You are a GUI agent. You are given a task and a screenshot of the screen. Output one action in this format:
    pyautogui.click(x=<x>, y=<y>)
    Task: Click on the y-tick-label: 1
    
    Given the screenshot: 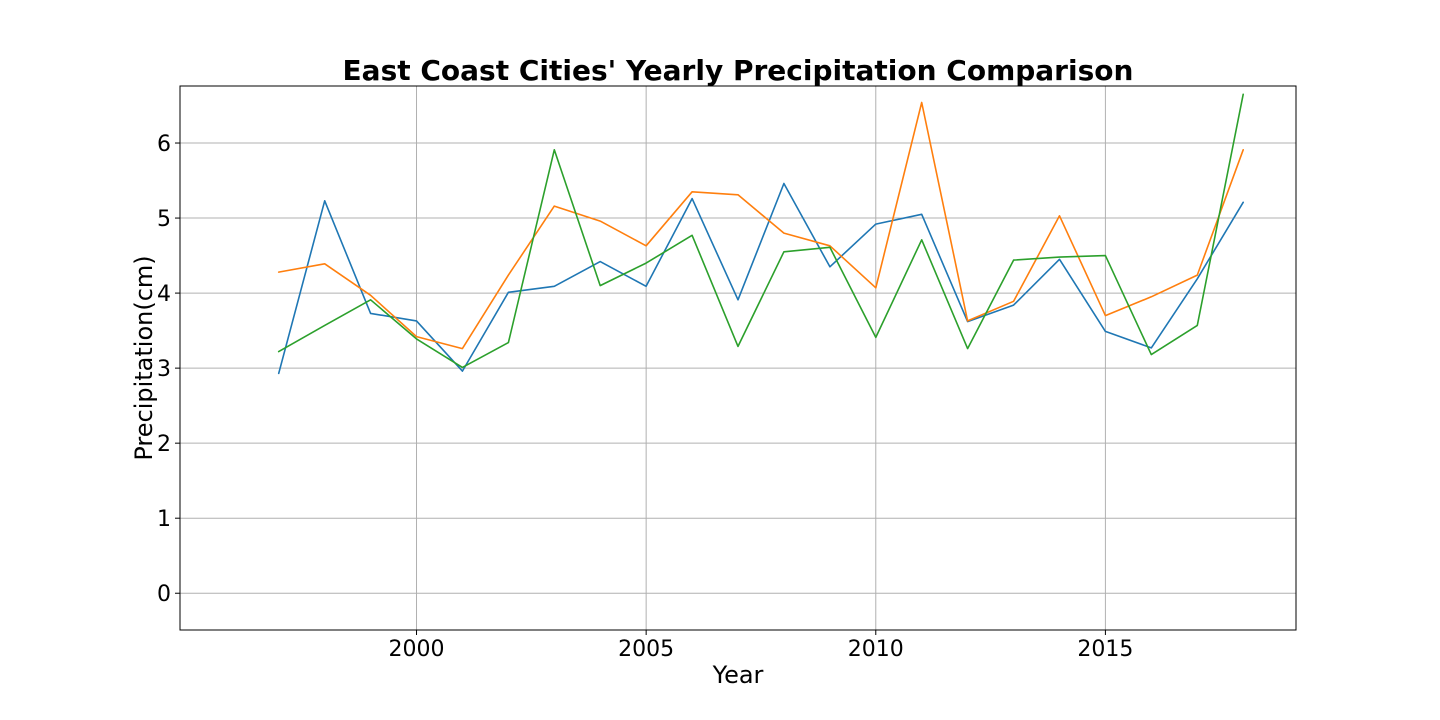 What is the action you would take?
    pyautogui.click(x=164, y=519)
    